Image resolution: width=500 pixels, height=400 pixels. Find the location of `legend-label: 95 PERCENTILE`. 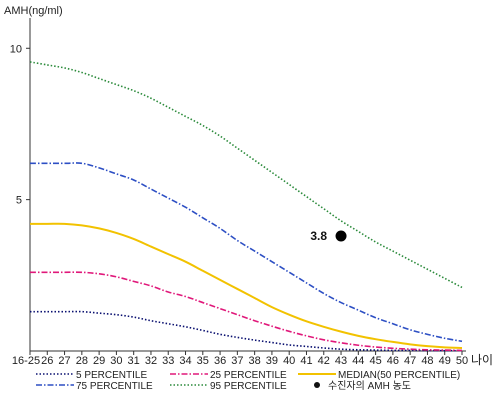

legend-label: 95 PERCENTILE is located at coordinates (248, 386).